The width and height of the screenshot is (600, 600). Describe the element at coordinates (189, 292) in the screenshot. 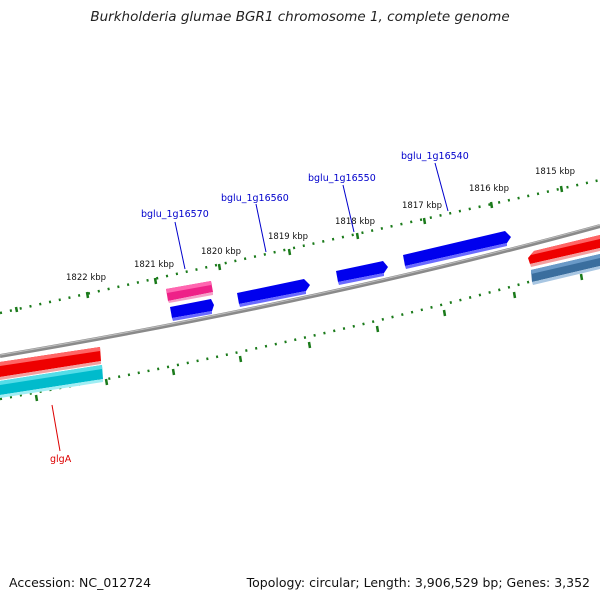

I see `feature-pink` at that location.